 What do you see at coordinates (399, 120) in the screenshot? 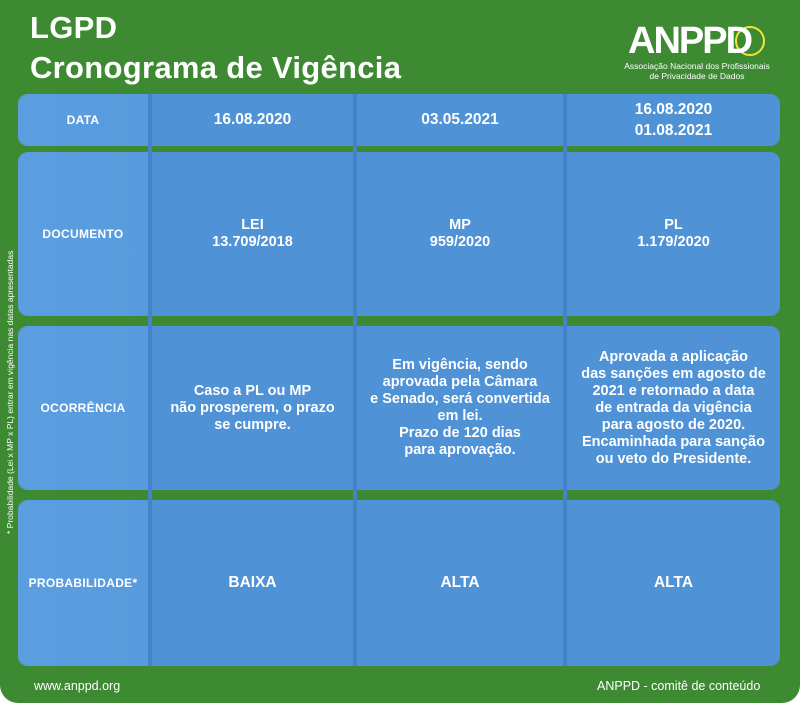
I see `row-data-bg` at bounding box center [399, 120].